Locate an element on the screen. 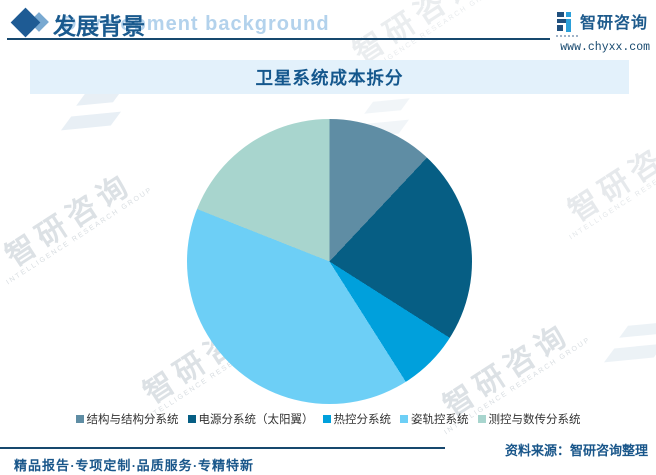 Image resolution: width=656 pixels, height=475 pixels. chart-title-banner: 卫星系统成本拆分 is located at coordinates (329, 77).